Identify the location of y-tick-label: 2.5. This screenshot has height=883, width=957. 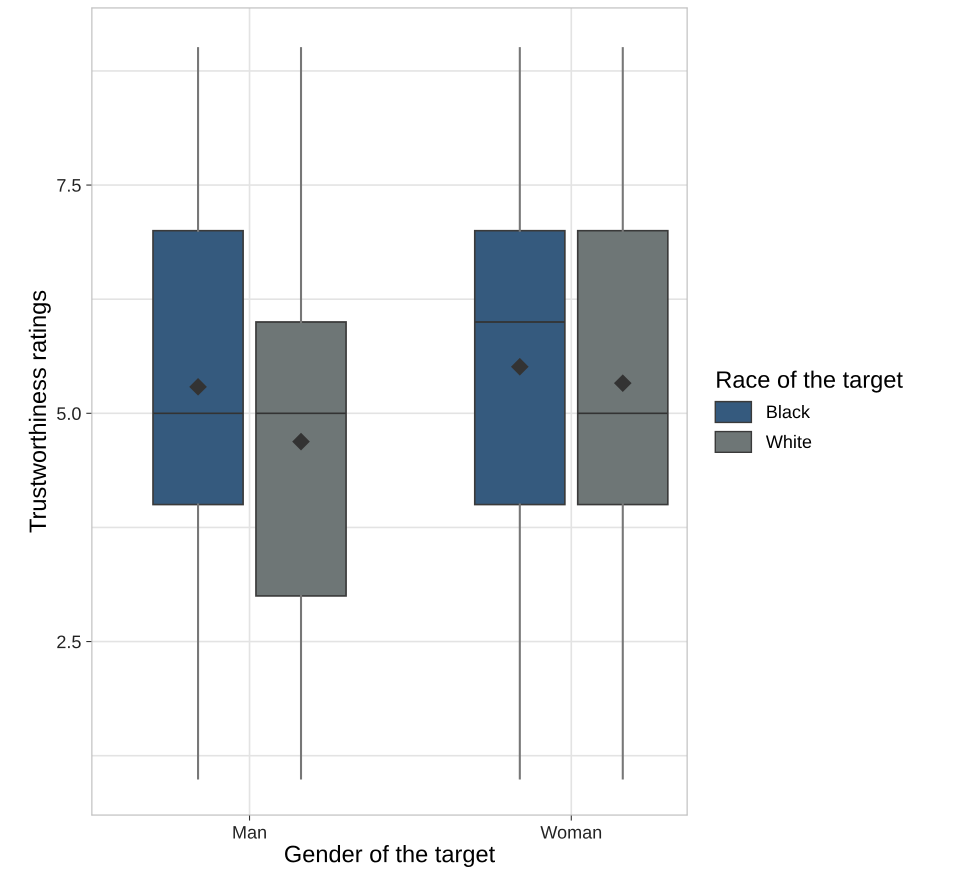
(69, 641).